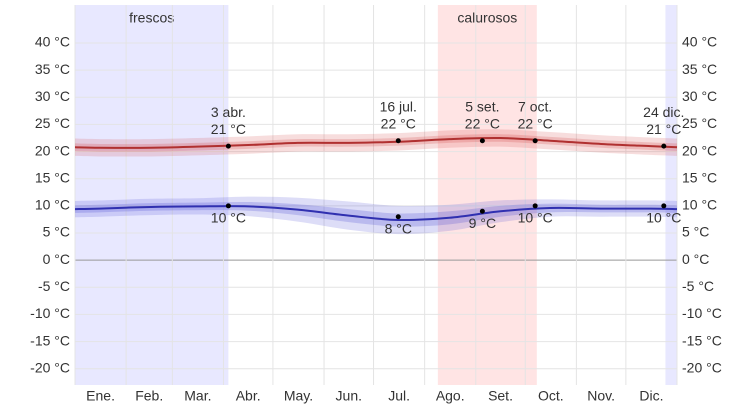 The width and height of the screenshot is (753, 407). What do you see at coordinates (699, 42) in the screenshot?
I see `y2-tick-label: 40 °C` at bounding box center [699, 42].